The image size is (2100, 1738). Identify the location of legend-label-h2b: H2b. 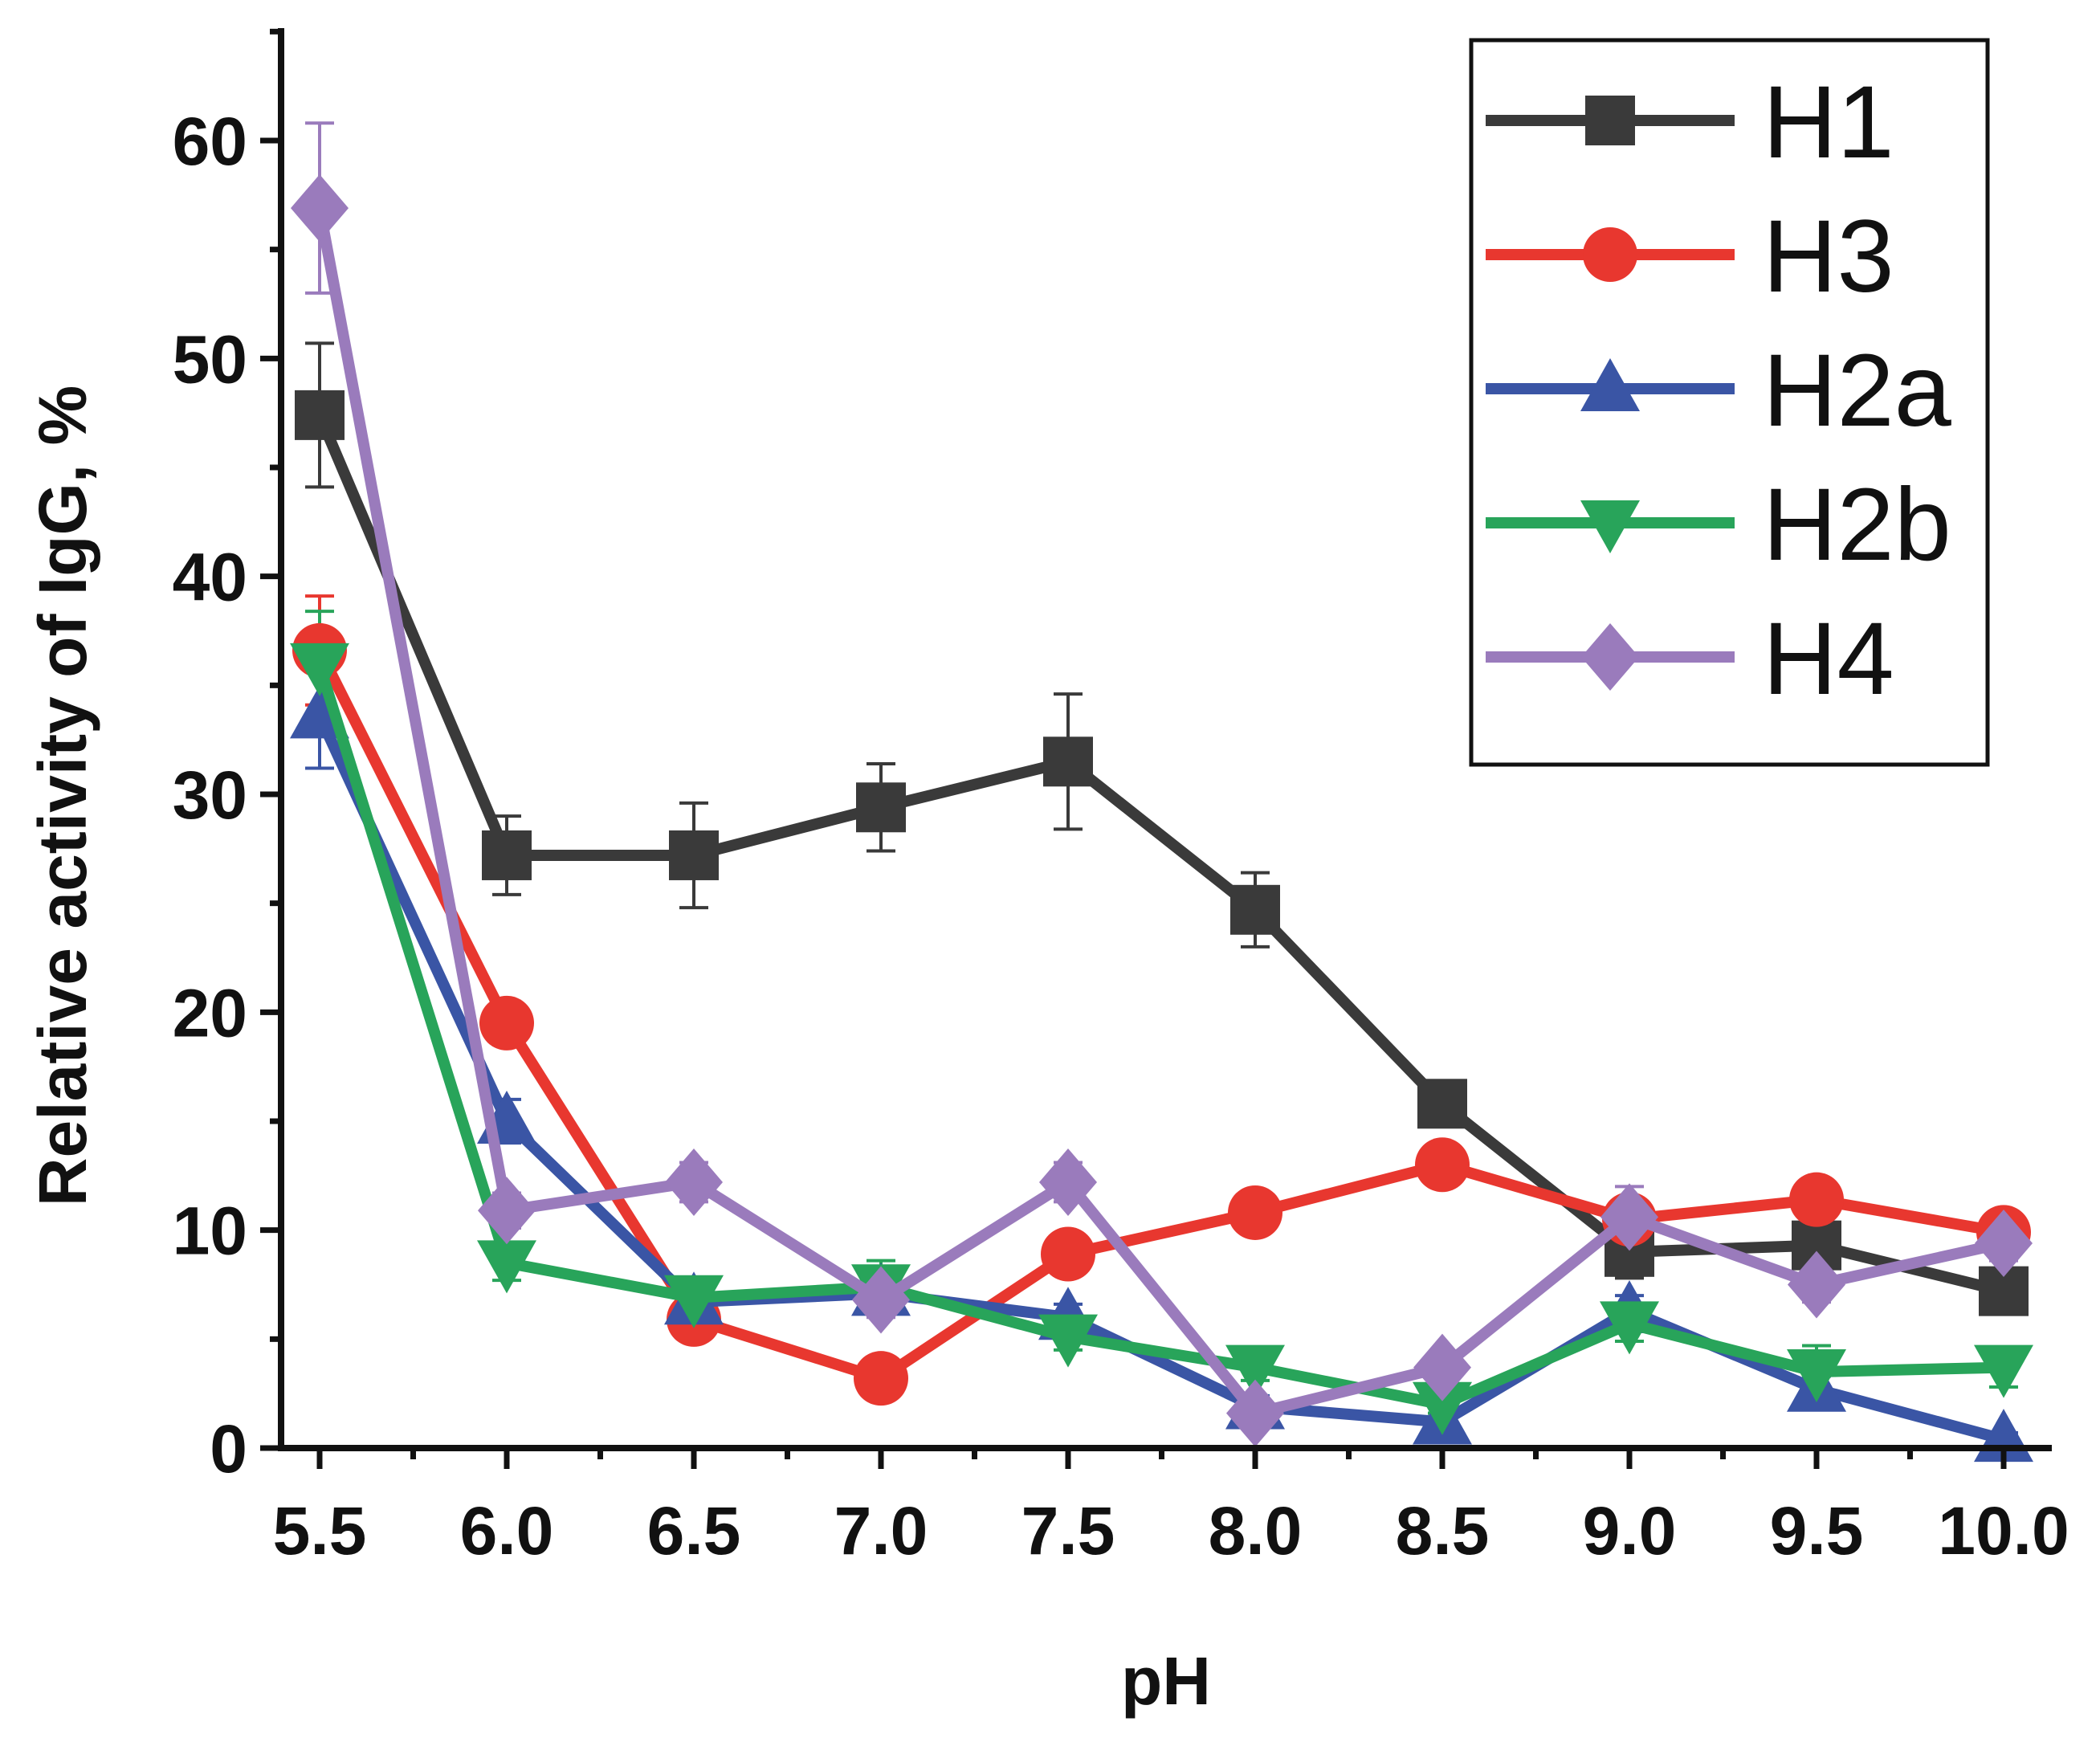
(1857, 524).